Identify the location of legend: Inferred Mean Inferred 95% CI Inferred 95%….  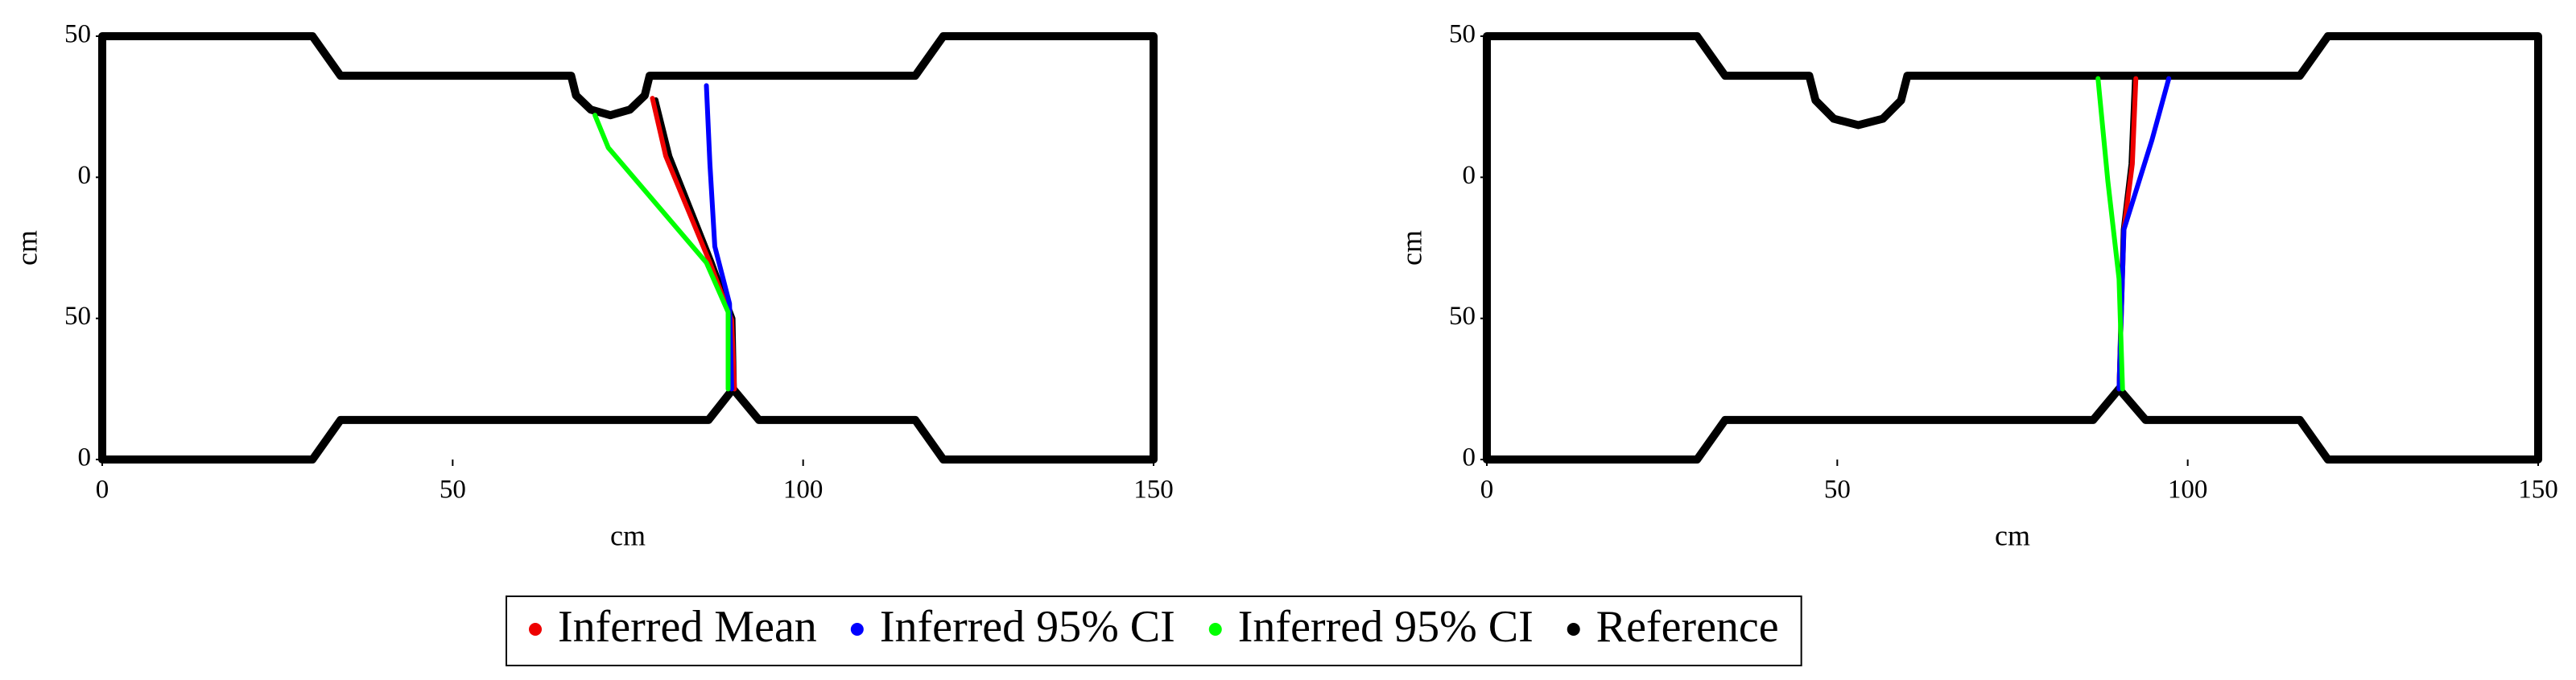
(1154, 631).